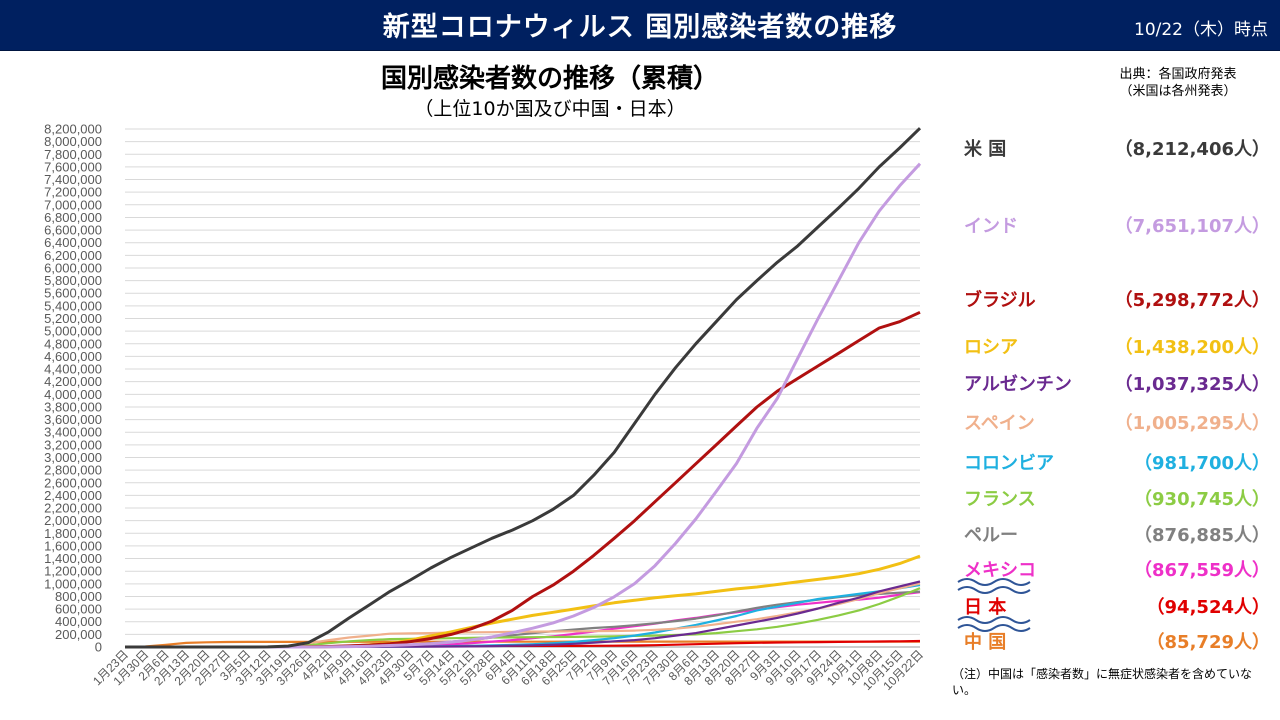 The height and width of the screenshot is (720, 1280). What do you see at coordinates (1202, 463) in the screenshot?
I see `legend-value-colombia: （981,700人）` at bounding box center [1202, 463].